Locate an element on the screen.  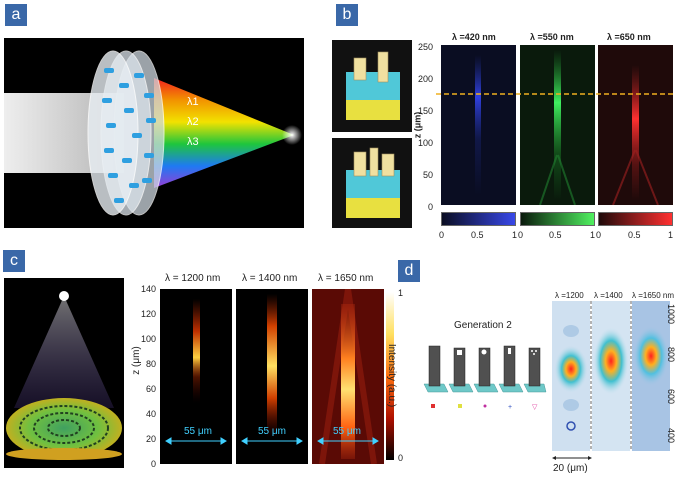
c-width-label-3: 55 μm is located at coordinates (347, 431).